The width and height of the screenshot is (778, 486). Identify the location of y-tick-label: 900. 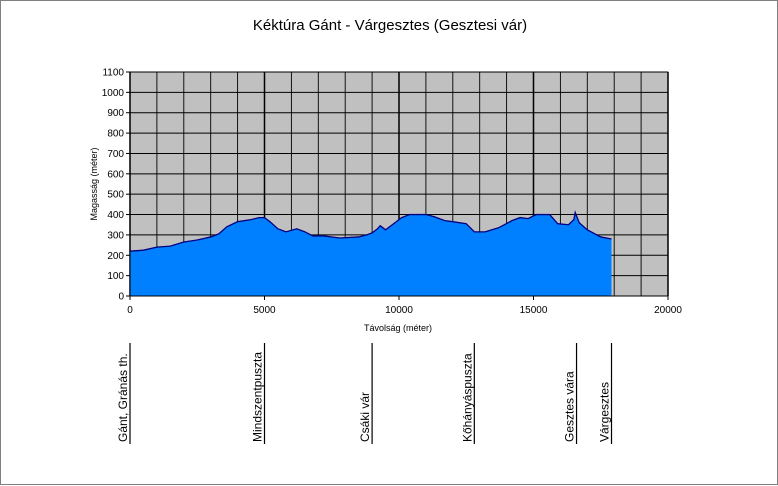
(115, 113).